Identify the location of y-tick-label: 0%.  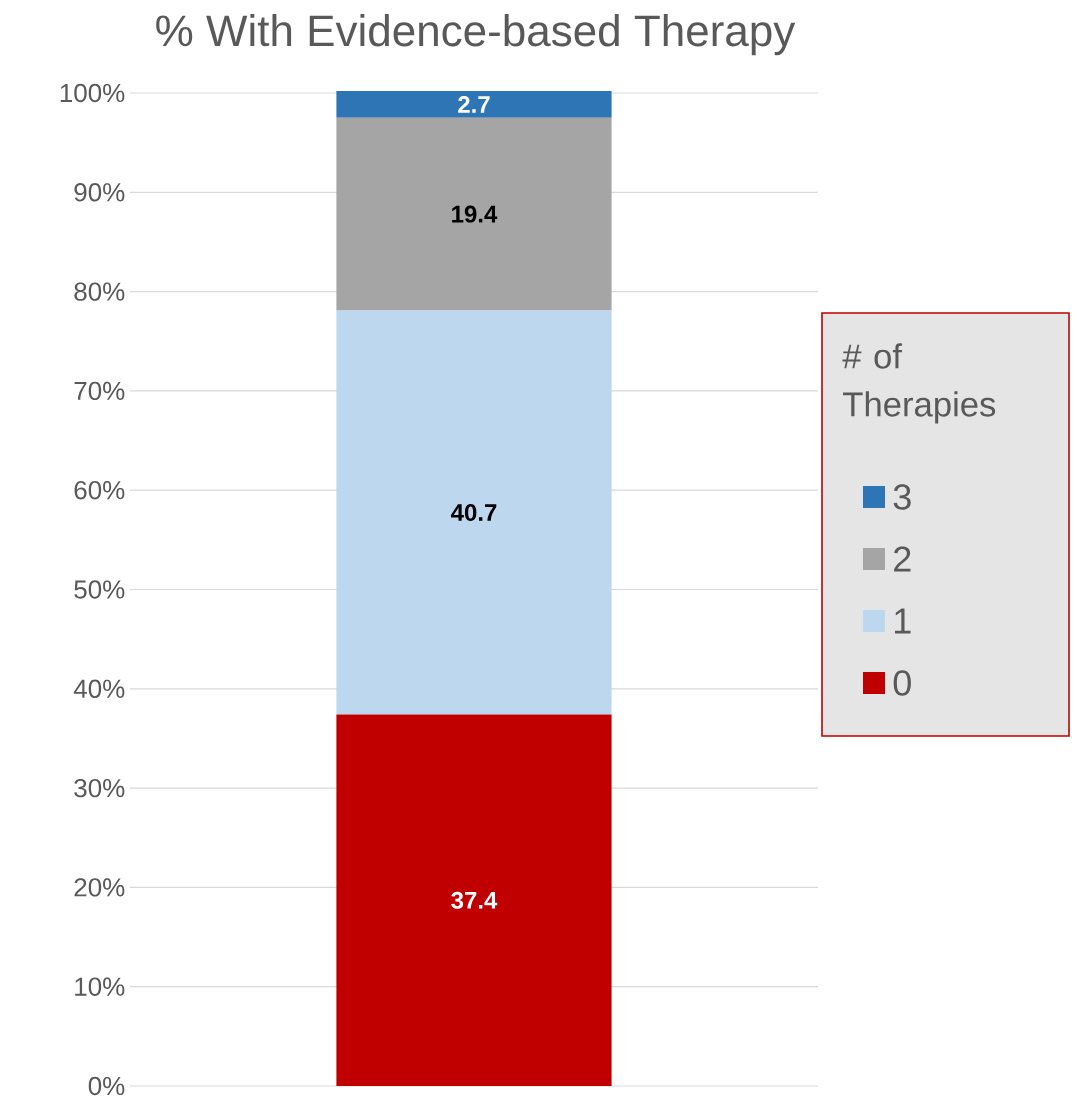
(106, 1086).